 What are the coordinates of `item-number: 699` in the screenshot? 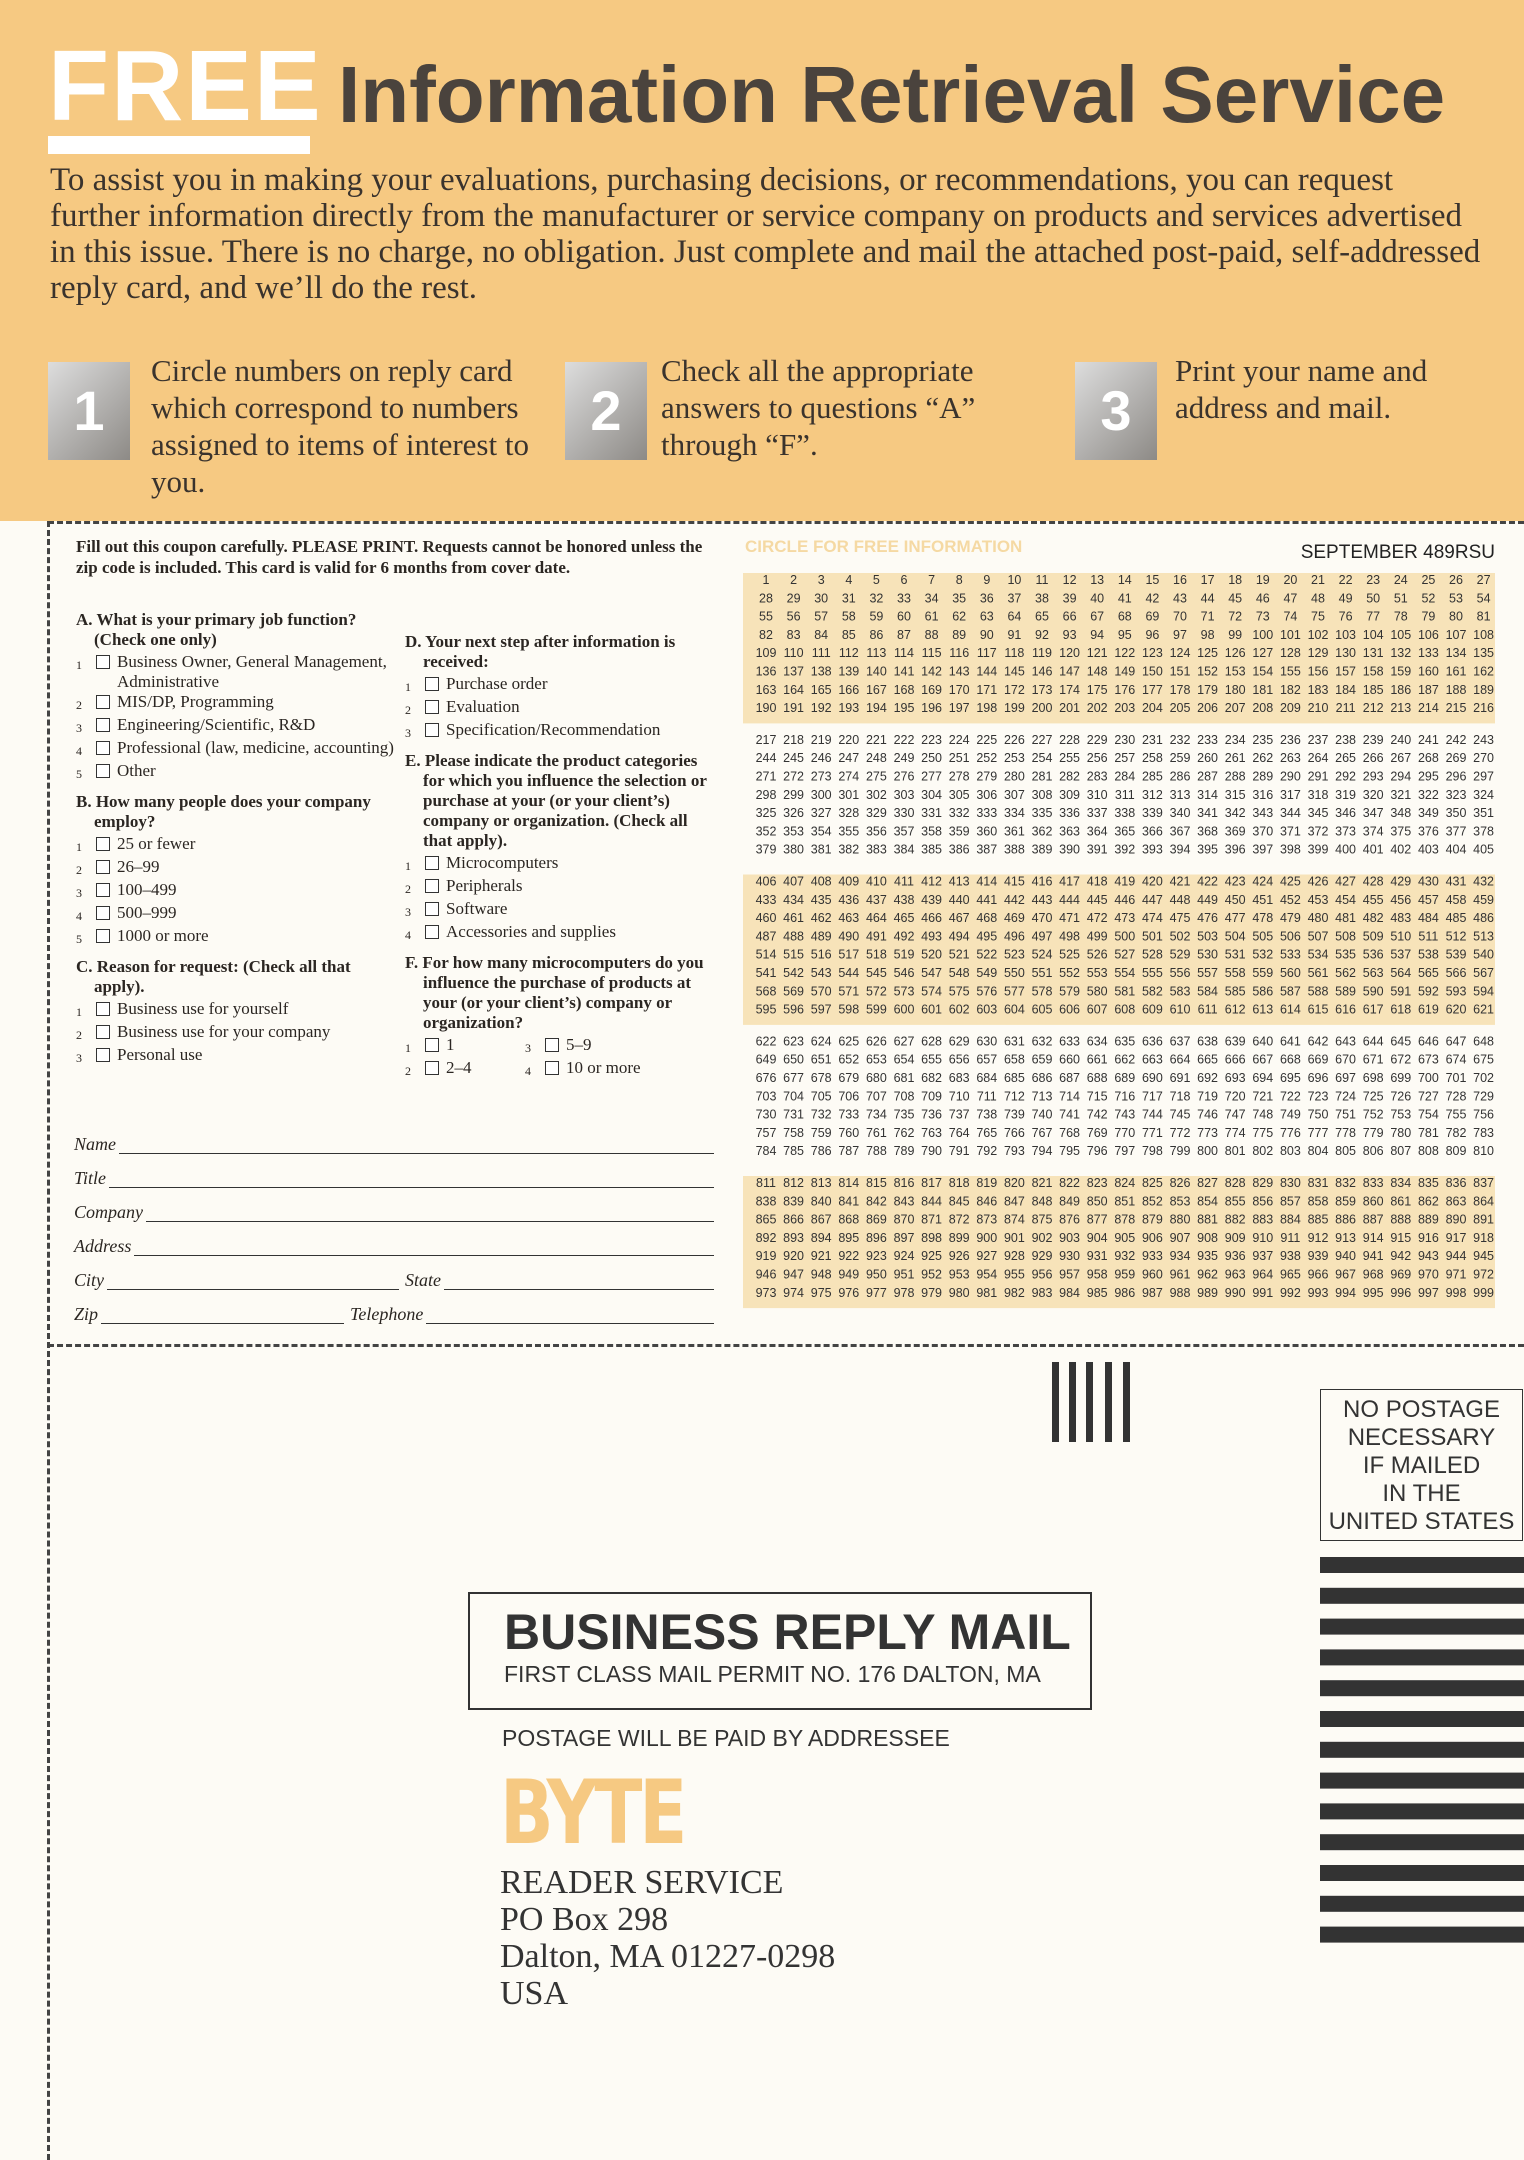 It's located at (1400, 1078).